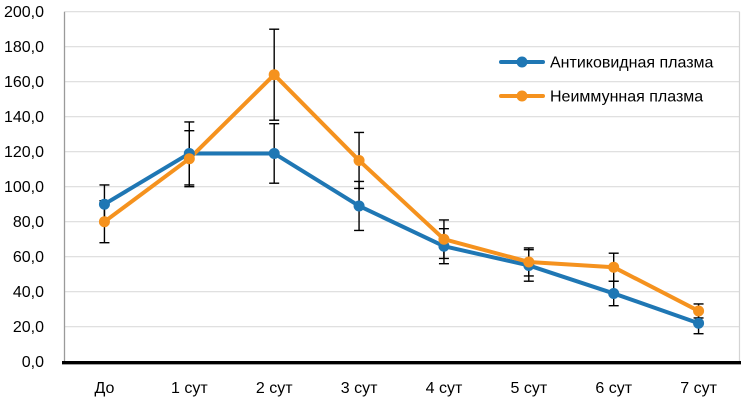 The image size is (743, 403). I want to click on y-axis-tick-label: 80,0, so click(28, 222).